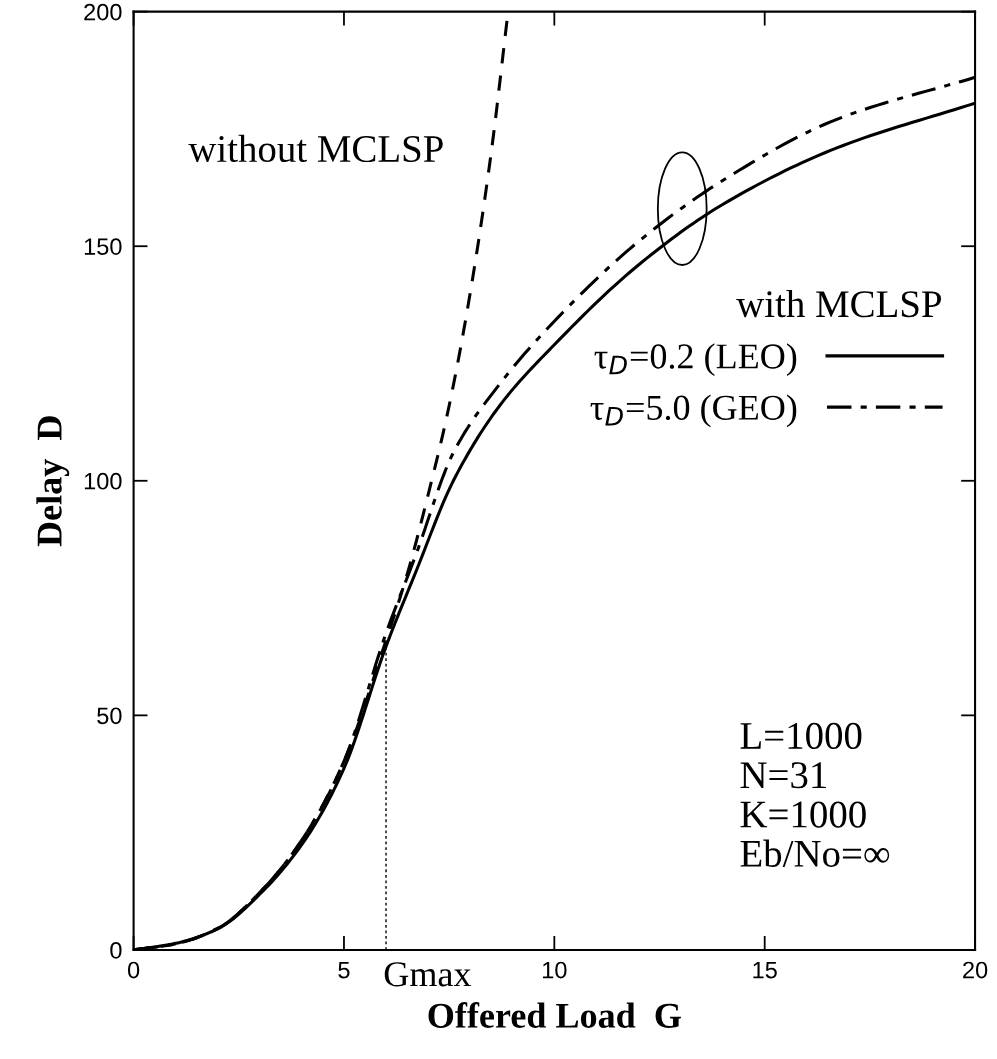 This screenshot has width=997, height=1059. What do you see at coordinates (695, 359) in the screenshot?
I see `legend-label: τ$_{D}$=0.2 (LEO)` at bounding box center [695, 359].